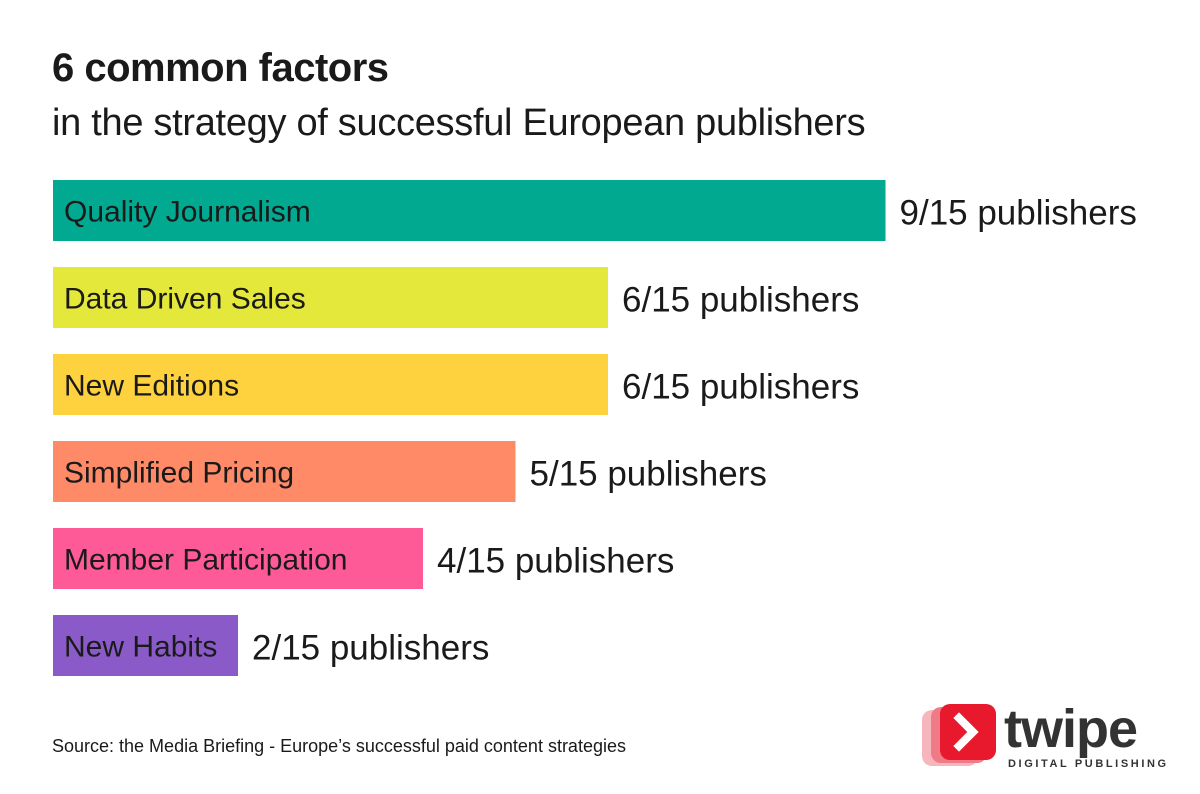 The width and height of the screenshot is (1200, 794). What do you see at coordinates (151, 386) in the screenshot?
I see `bar-category-label: New Editions` at bounding box center [151, 386].